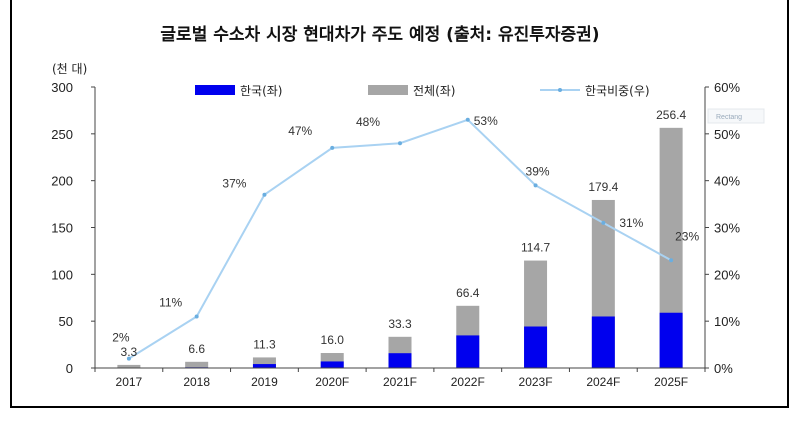 The width and height of the screenshot is (800, 422). I want to click on share-label: 48%, so click(368, 122).